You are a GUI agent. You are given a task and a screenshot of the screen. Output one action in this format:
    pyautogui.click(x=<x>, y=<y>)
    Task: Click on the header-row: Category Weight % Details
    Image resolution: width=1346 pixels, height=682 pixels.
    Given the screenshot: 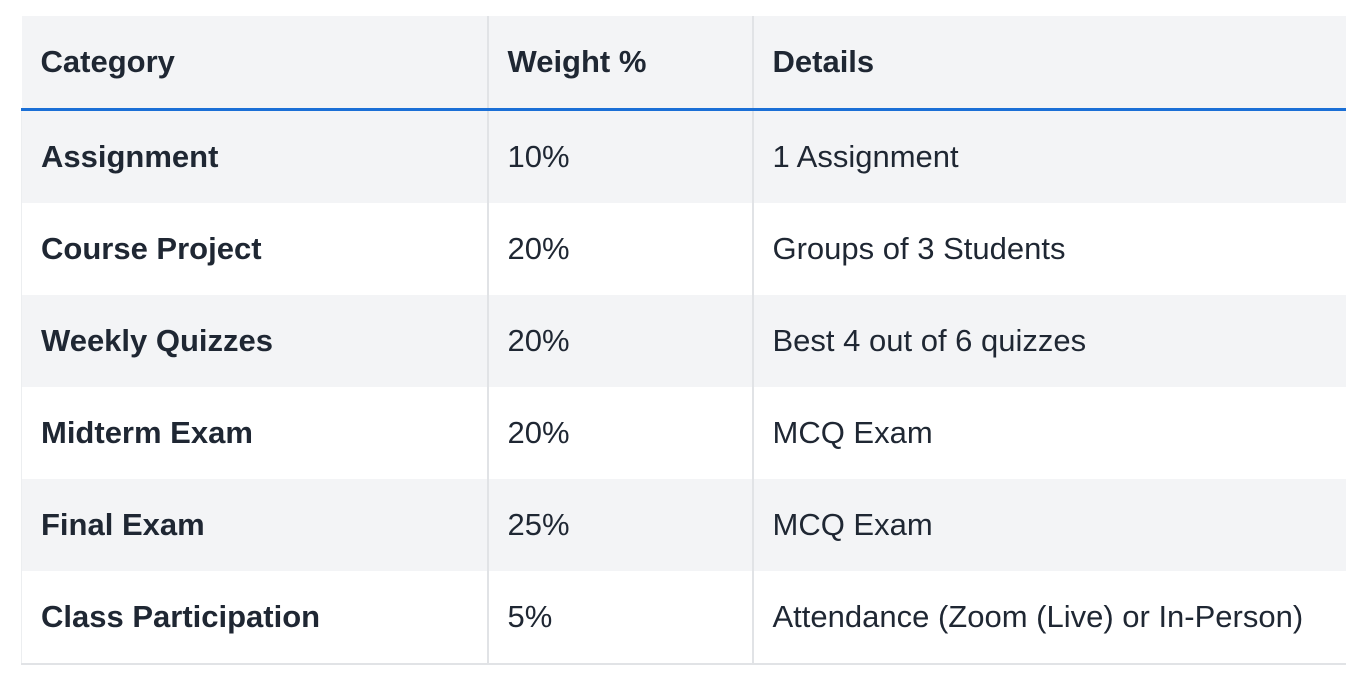 What is the action you would take?
    pyautogui.click(x=683, y=63)
    